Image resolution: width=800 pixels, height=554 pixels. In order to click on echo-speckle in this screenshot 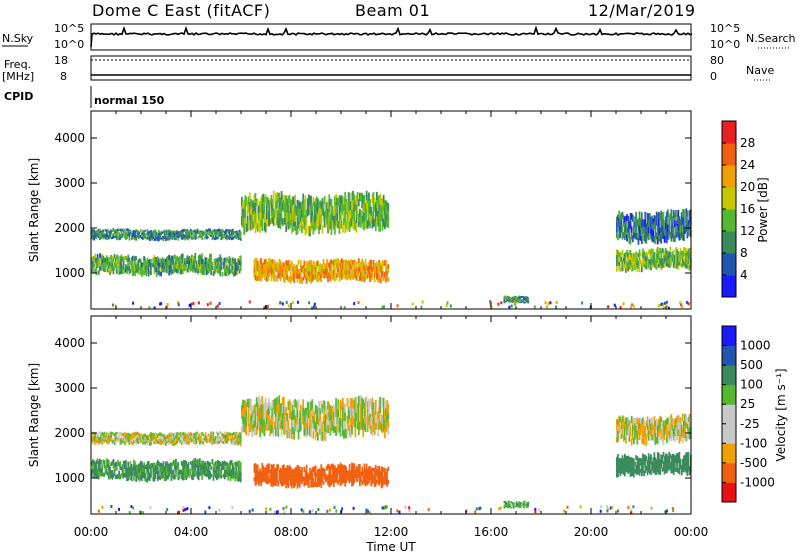, I will do `click(673, 511)`.